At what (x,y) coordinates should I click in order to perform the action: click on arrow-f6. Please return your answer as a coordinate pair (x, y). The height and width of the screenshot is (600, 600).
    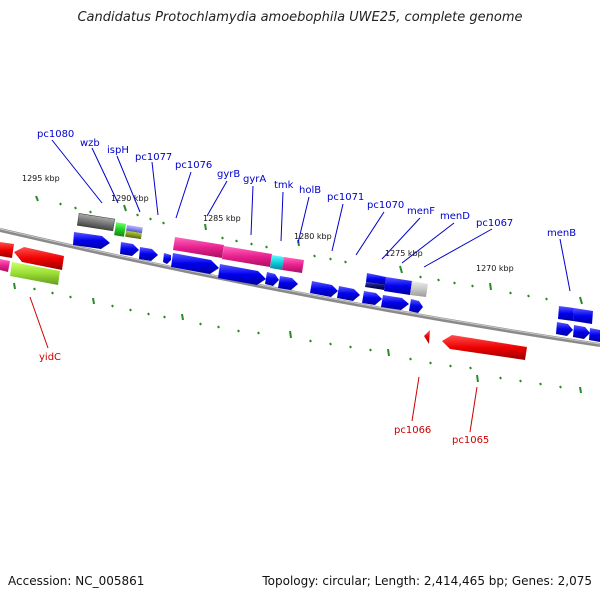
    Looking at the image, I should click on (242, 274).